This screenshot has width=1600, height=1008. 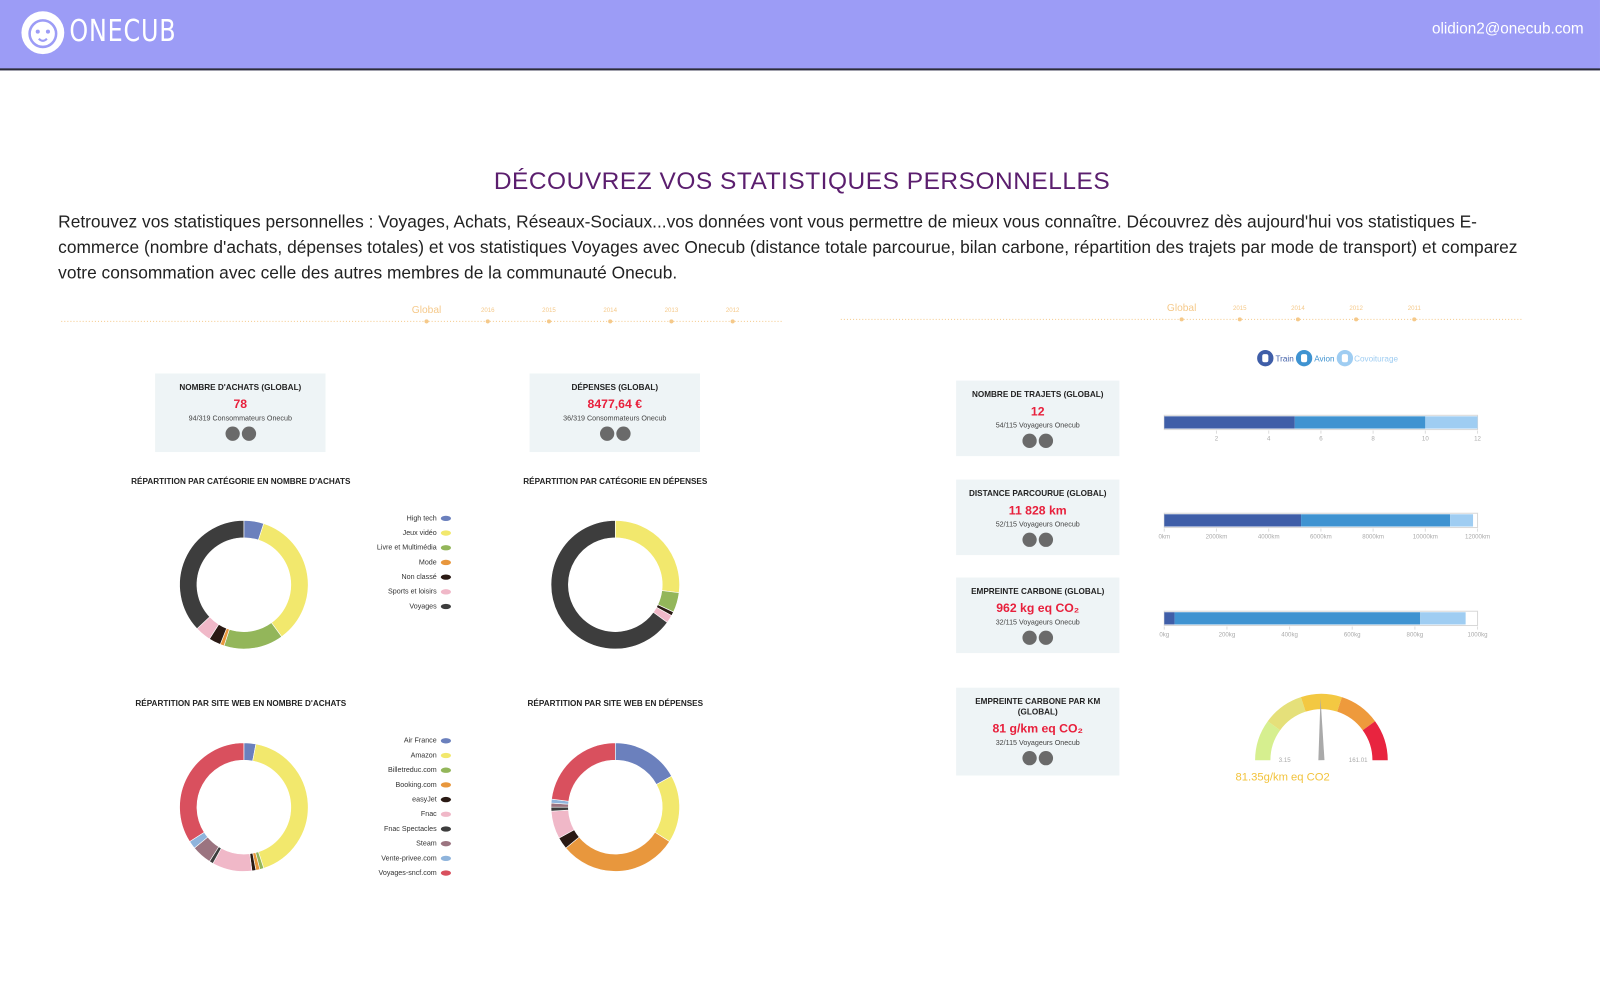 I want to click on legend-label: Livre et Multimédia, so click(x=407, y=548).